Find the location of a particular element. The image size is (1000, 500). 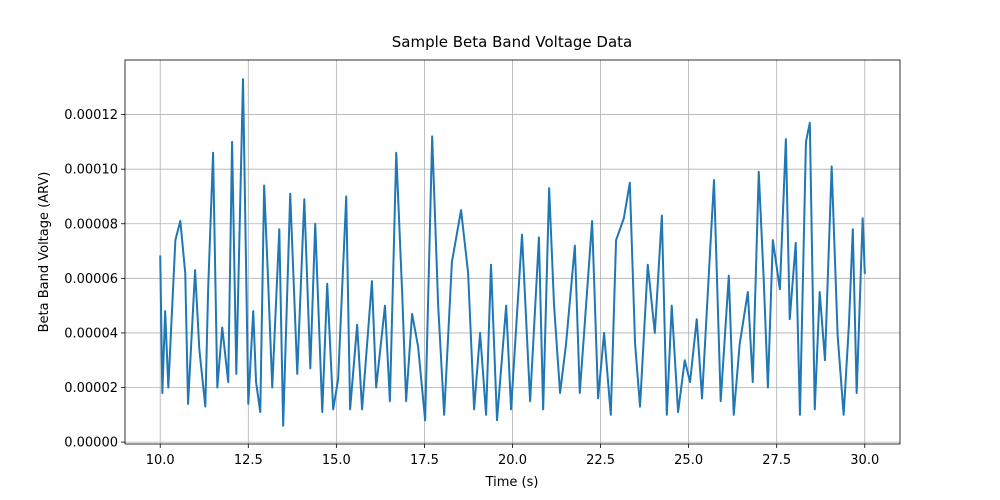

x-tick-label: 22.5 is located at coordinates (600, 460).